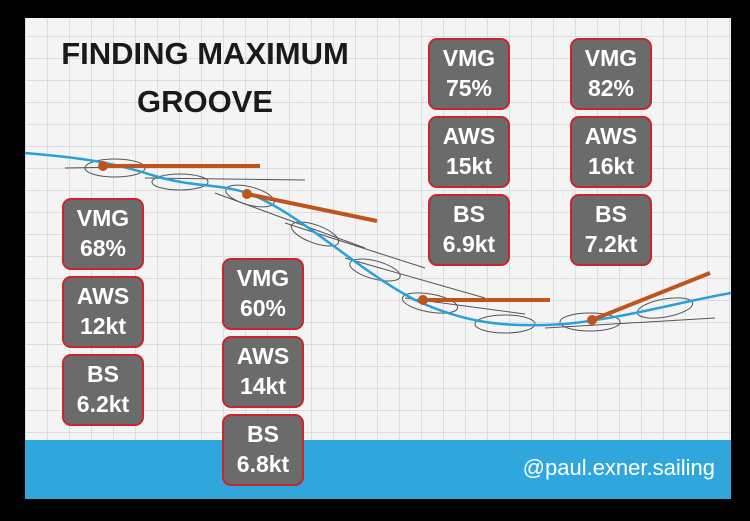 This screenshot has width=750, height=521. What do you see at coordinates (469, 166) in the screenshot?
I see `stat-value: 15kt` at bounding box center [469, 166].